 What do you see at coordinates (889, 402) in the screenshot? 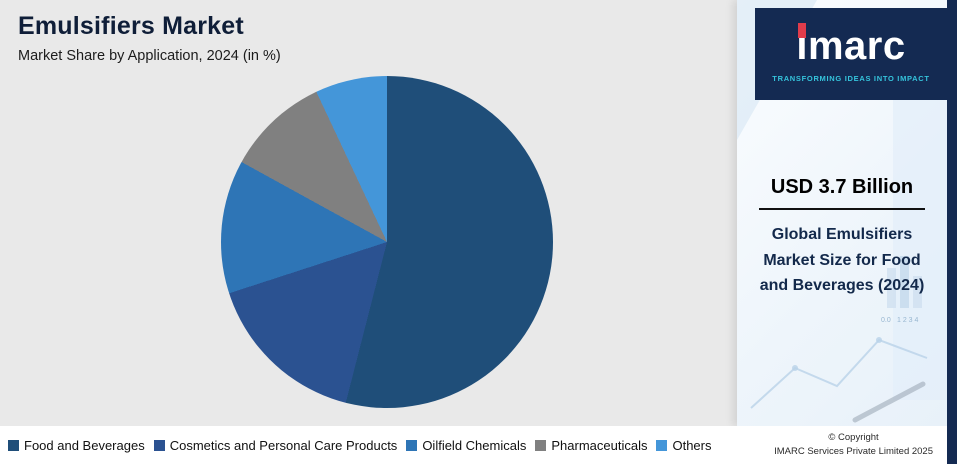
I see `pen-illustration` at bounding box center [889, 402].